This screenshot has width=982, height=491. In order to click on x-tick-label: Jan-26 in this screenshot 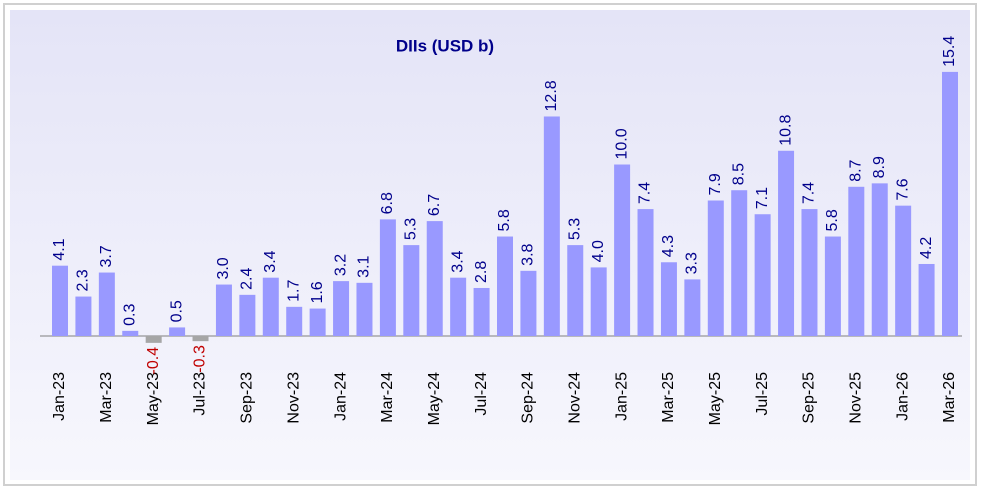, I will do `click(902, 396)`.